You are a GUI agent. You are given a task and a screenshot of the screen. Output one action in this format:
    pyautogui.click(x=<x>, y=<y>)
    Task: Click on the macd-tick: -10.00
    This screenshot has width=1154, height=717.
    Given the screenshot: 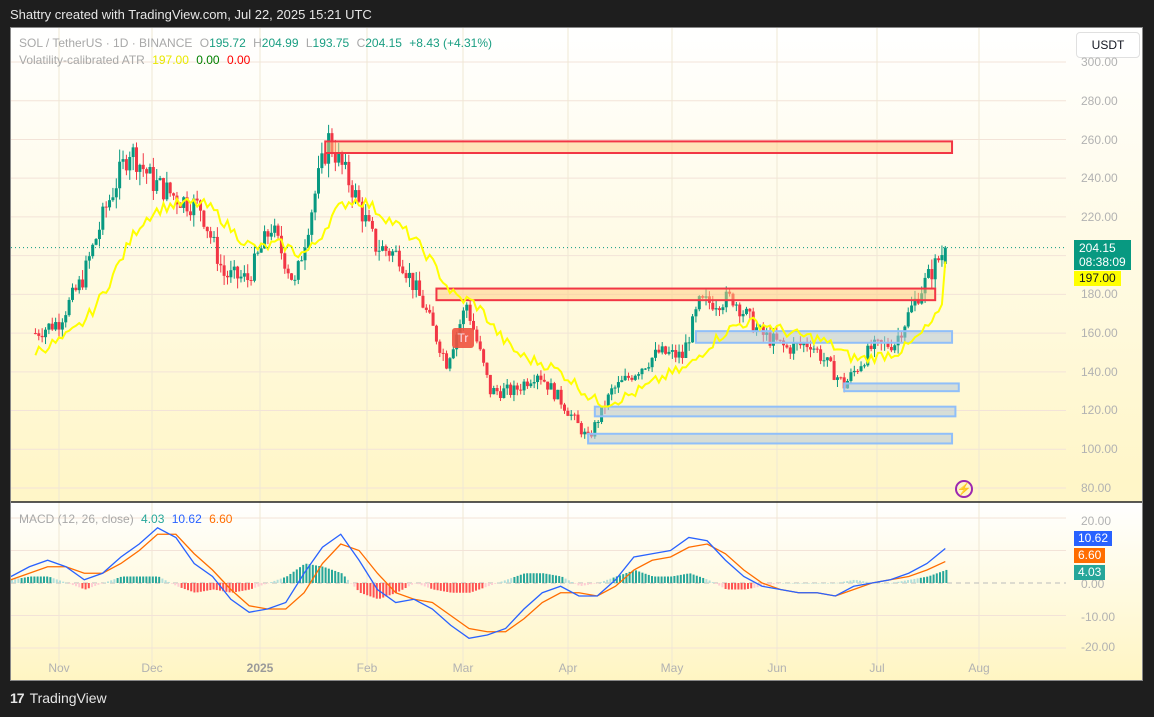 What is the action you would take?
    pyautogui.click(x=1098, y=617)
    